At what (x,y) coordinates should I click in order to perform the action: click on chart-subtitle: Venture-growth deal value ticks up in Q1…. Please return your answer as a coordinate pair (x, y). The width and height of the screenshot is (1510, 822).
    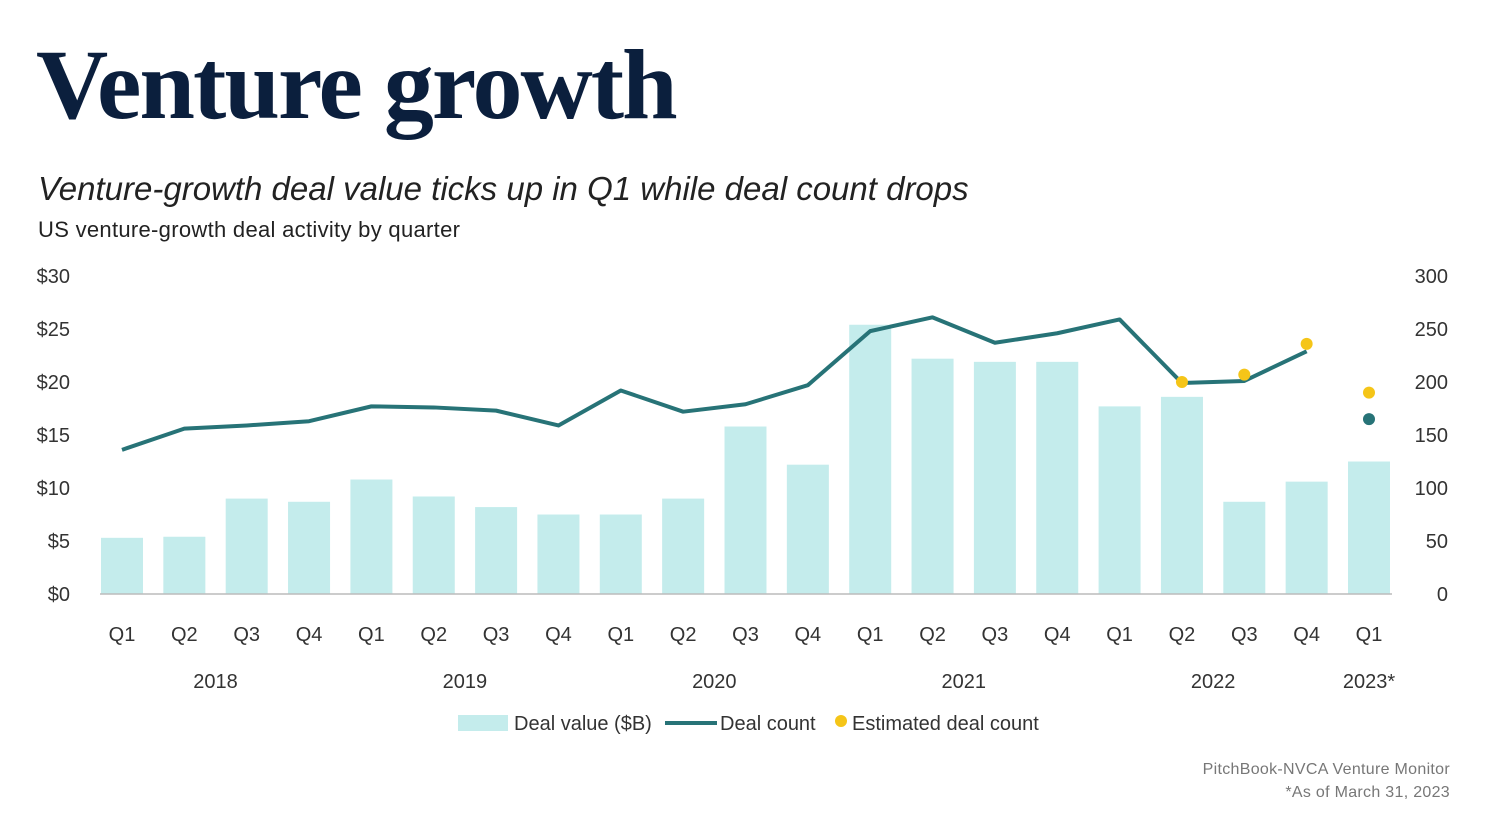
    Looking at the image, I should click on (503, 188).